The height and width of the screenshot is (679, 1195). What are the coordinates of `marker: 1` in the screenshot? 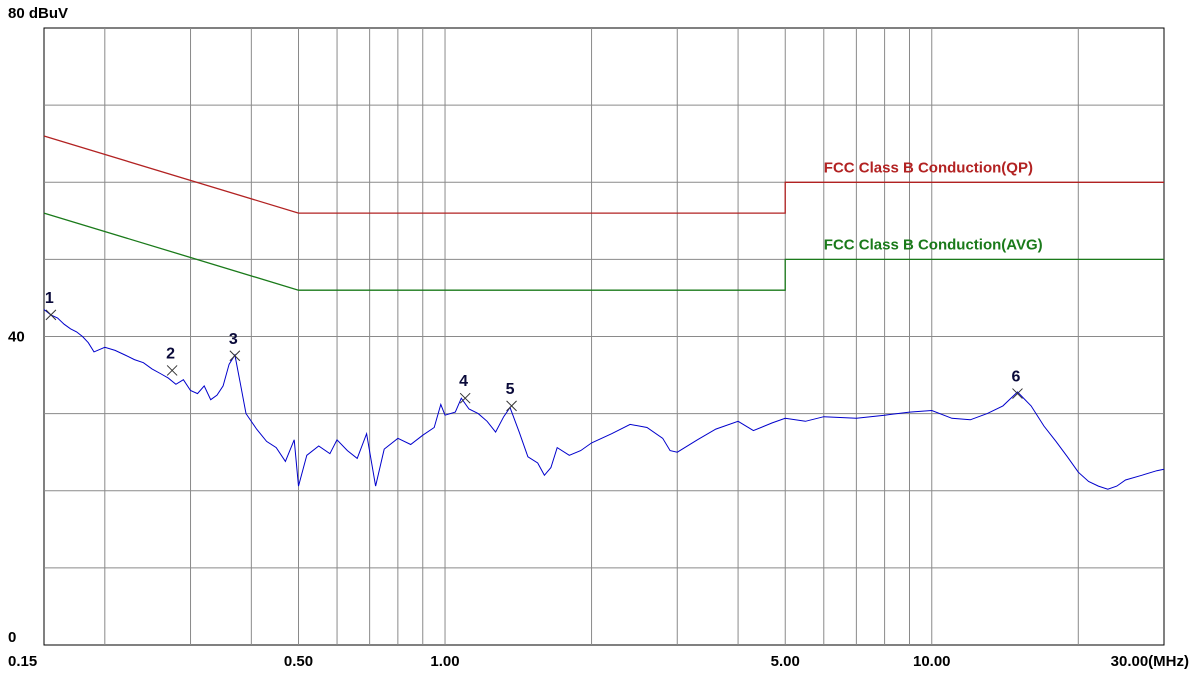 It's located at (51, 305).